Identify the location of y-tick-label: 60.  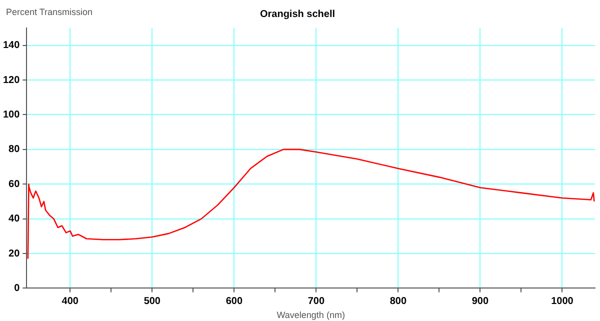
(14, 184).